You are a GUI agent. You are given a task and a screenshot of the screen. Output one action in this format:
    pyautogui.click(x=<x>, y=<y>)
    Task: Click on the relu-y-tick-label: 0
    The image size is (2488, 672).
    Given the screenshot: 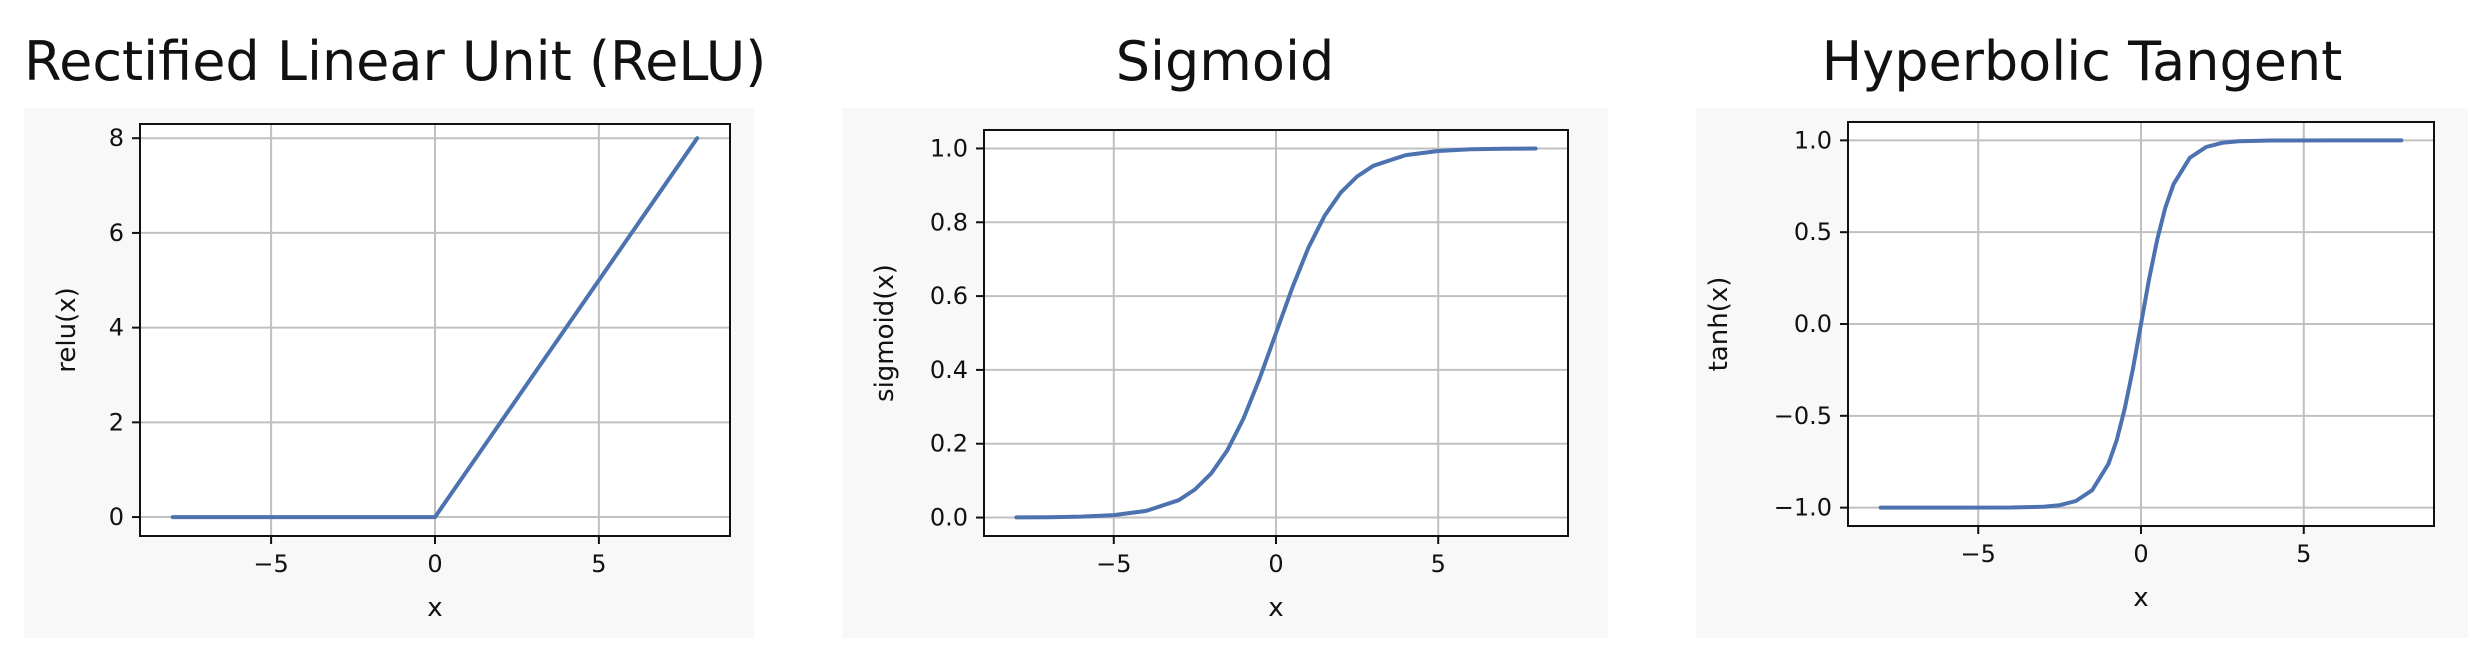 What is the action you would take?
    pyautogui.click(x=116, y=517)
    